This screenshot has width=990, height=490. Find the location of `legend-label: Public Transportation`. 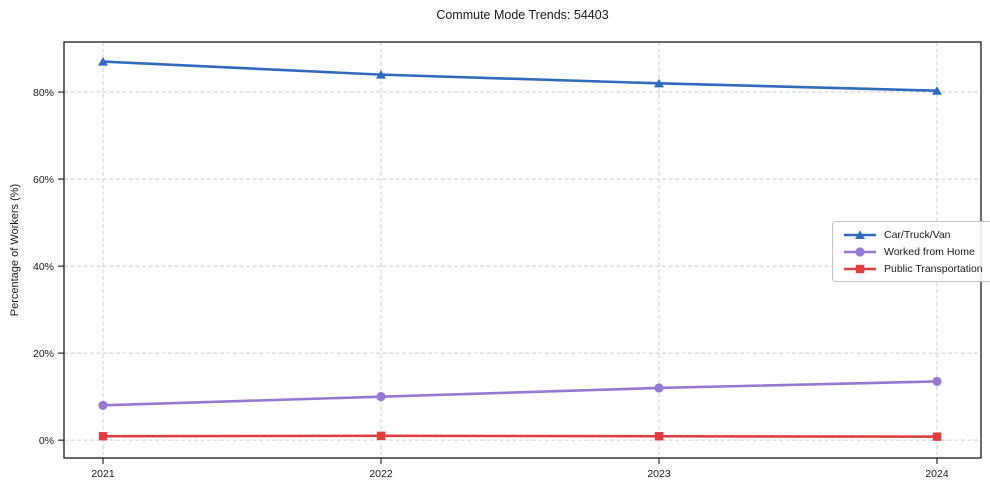

legend-label: Public Transportation is located at coordinates (933, 268).